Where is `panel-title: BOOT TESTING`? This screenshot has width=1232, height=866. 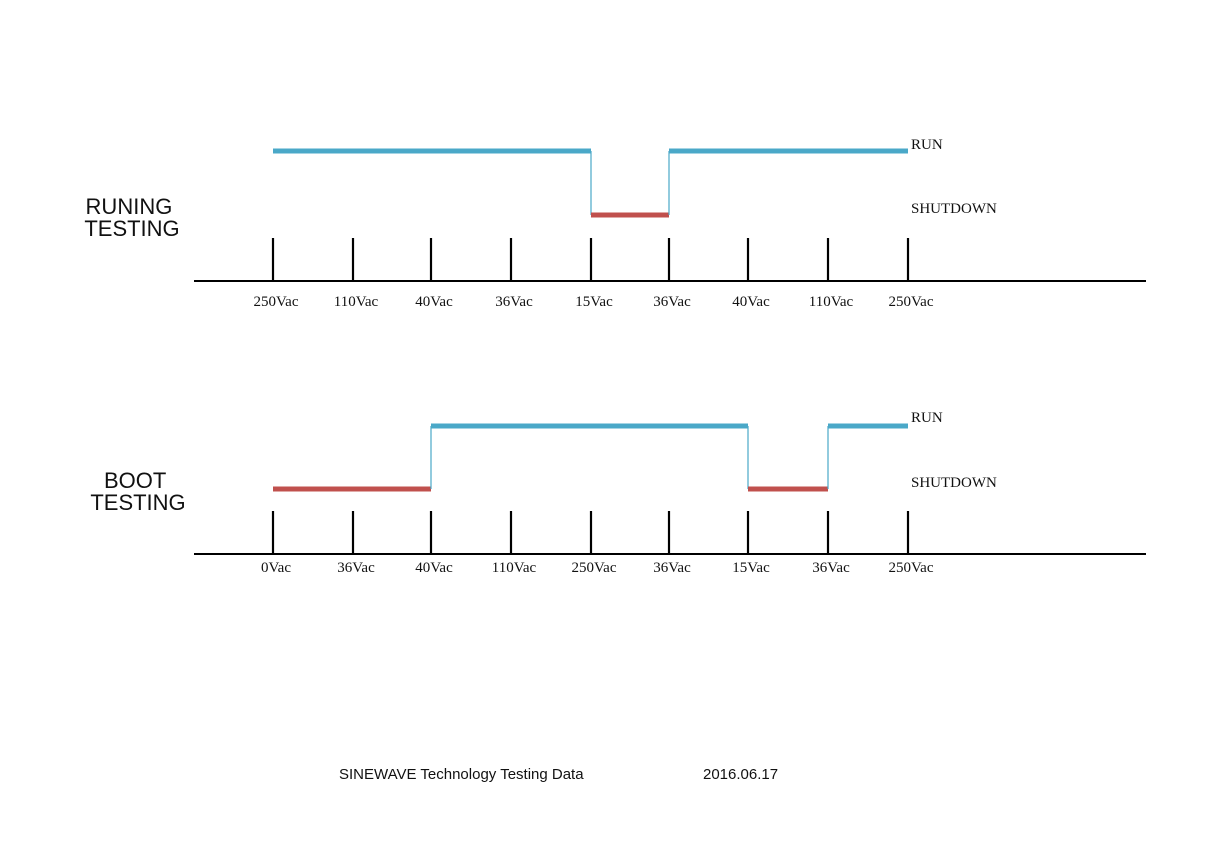
panel-title: BOOT TESTING is located at coordinates (137, 491).